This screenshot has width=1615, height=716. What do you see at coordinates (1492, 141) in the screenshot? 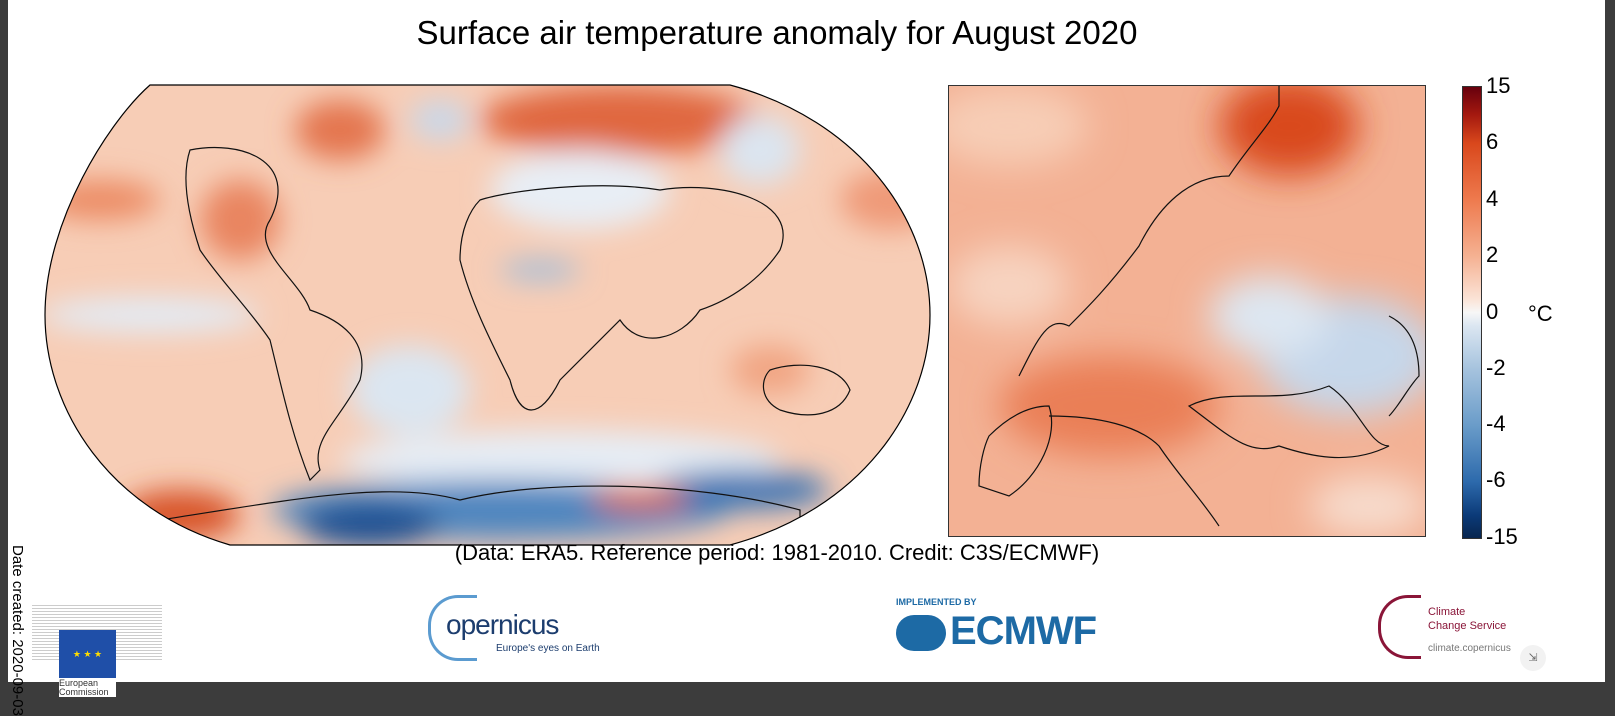
I see `colorbar-tick: 6` at bounding box center [1492, 141].